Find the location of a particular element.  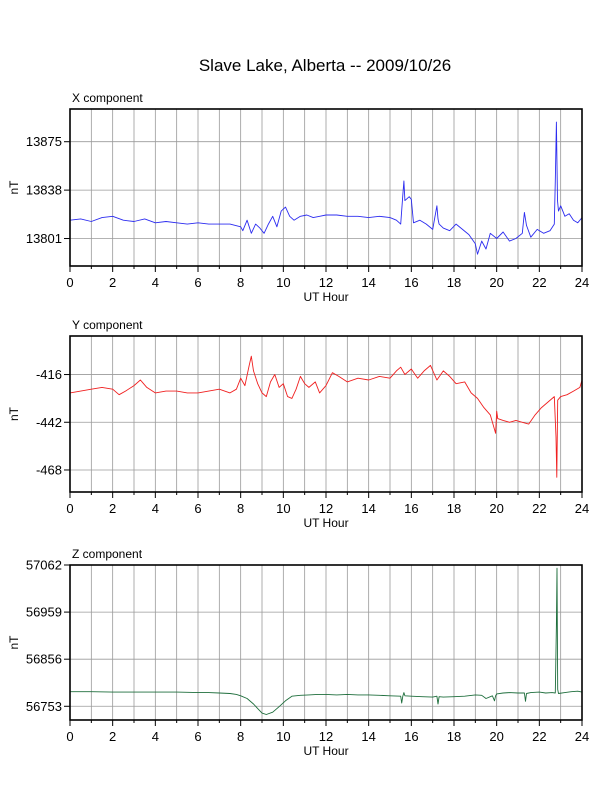

y-x-tick-label: 18 is located at coordinates (454, 508).